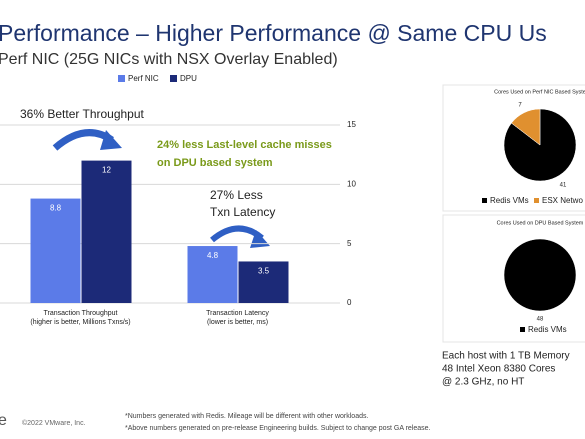 The width and height of the screenshot is (585, 439). Describe the element at coordinates (237, 322) in the screenshot. I see `x-tick-label: (lower is better, ms)` at that location.